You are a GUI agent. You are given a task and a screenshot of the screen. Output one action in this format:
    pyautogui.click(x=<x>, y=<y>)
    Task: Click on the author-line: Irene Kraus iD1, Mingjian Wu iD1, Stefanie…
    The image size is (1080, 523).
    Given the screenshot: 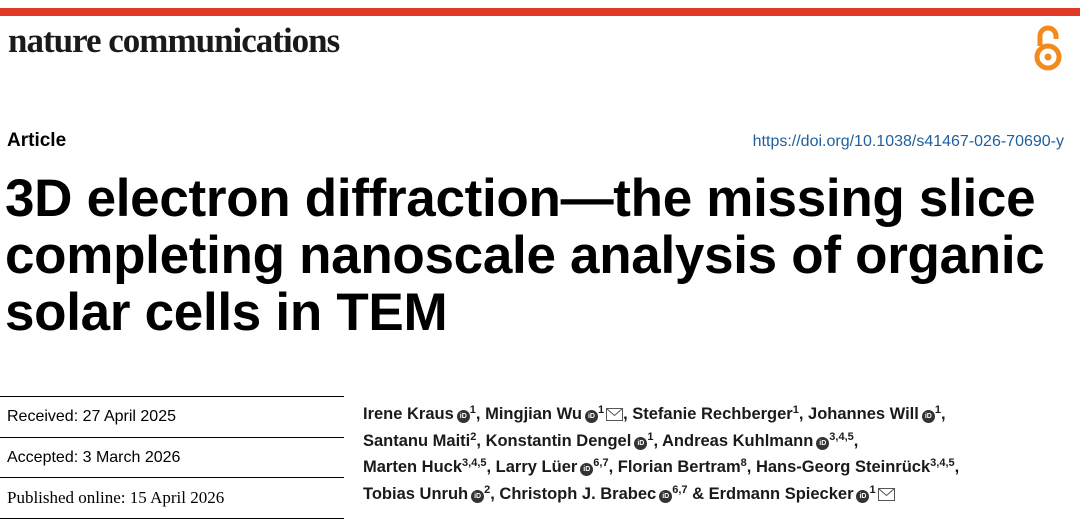 What is the action you would take?
    pyautogui.click(x=654, y=413)
    